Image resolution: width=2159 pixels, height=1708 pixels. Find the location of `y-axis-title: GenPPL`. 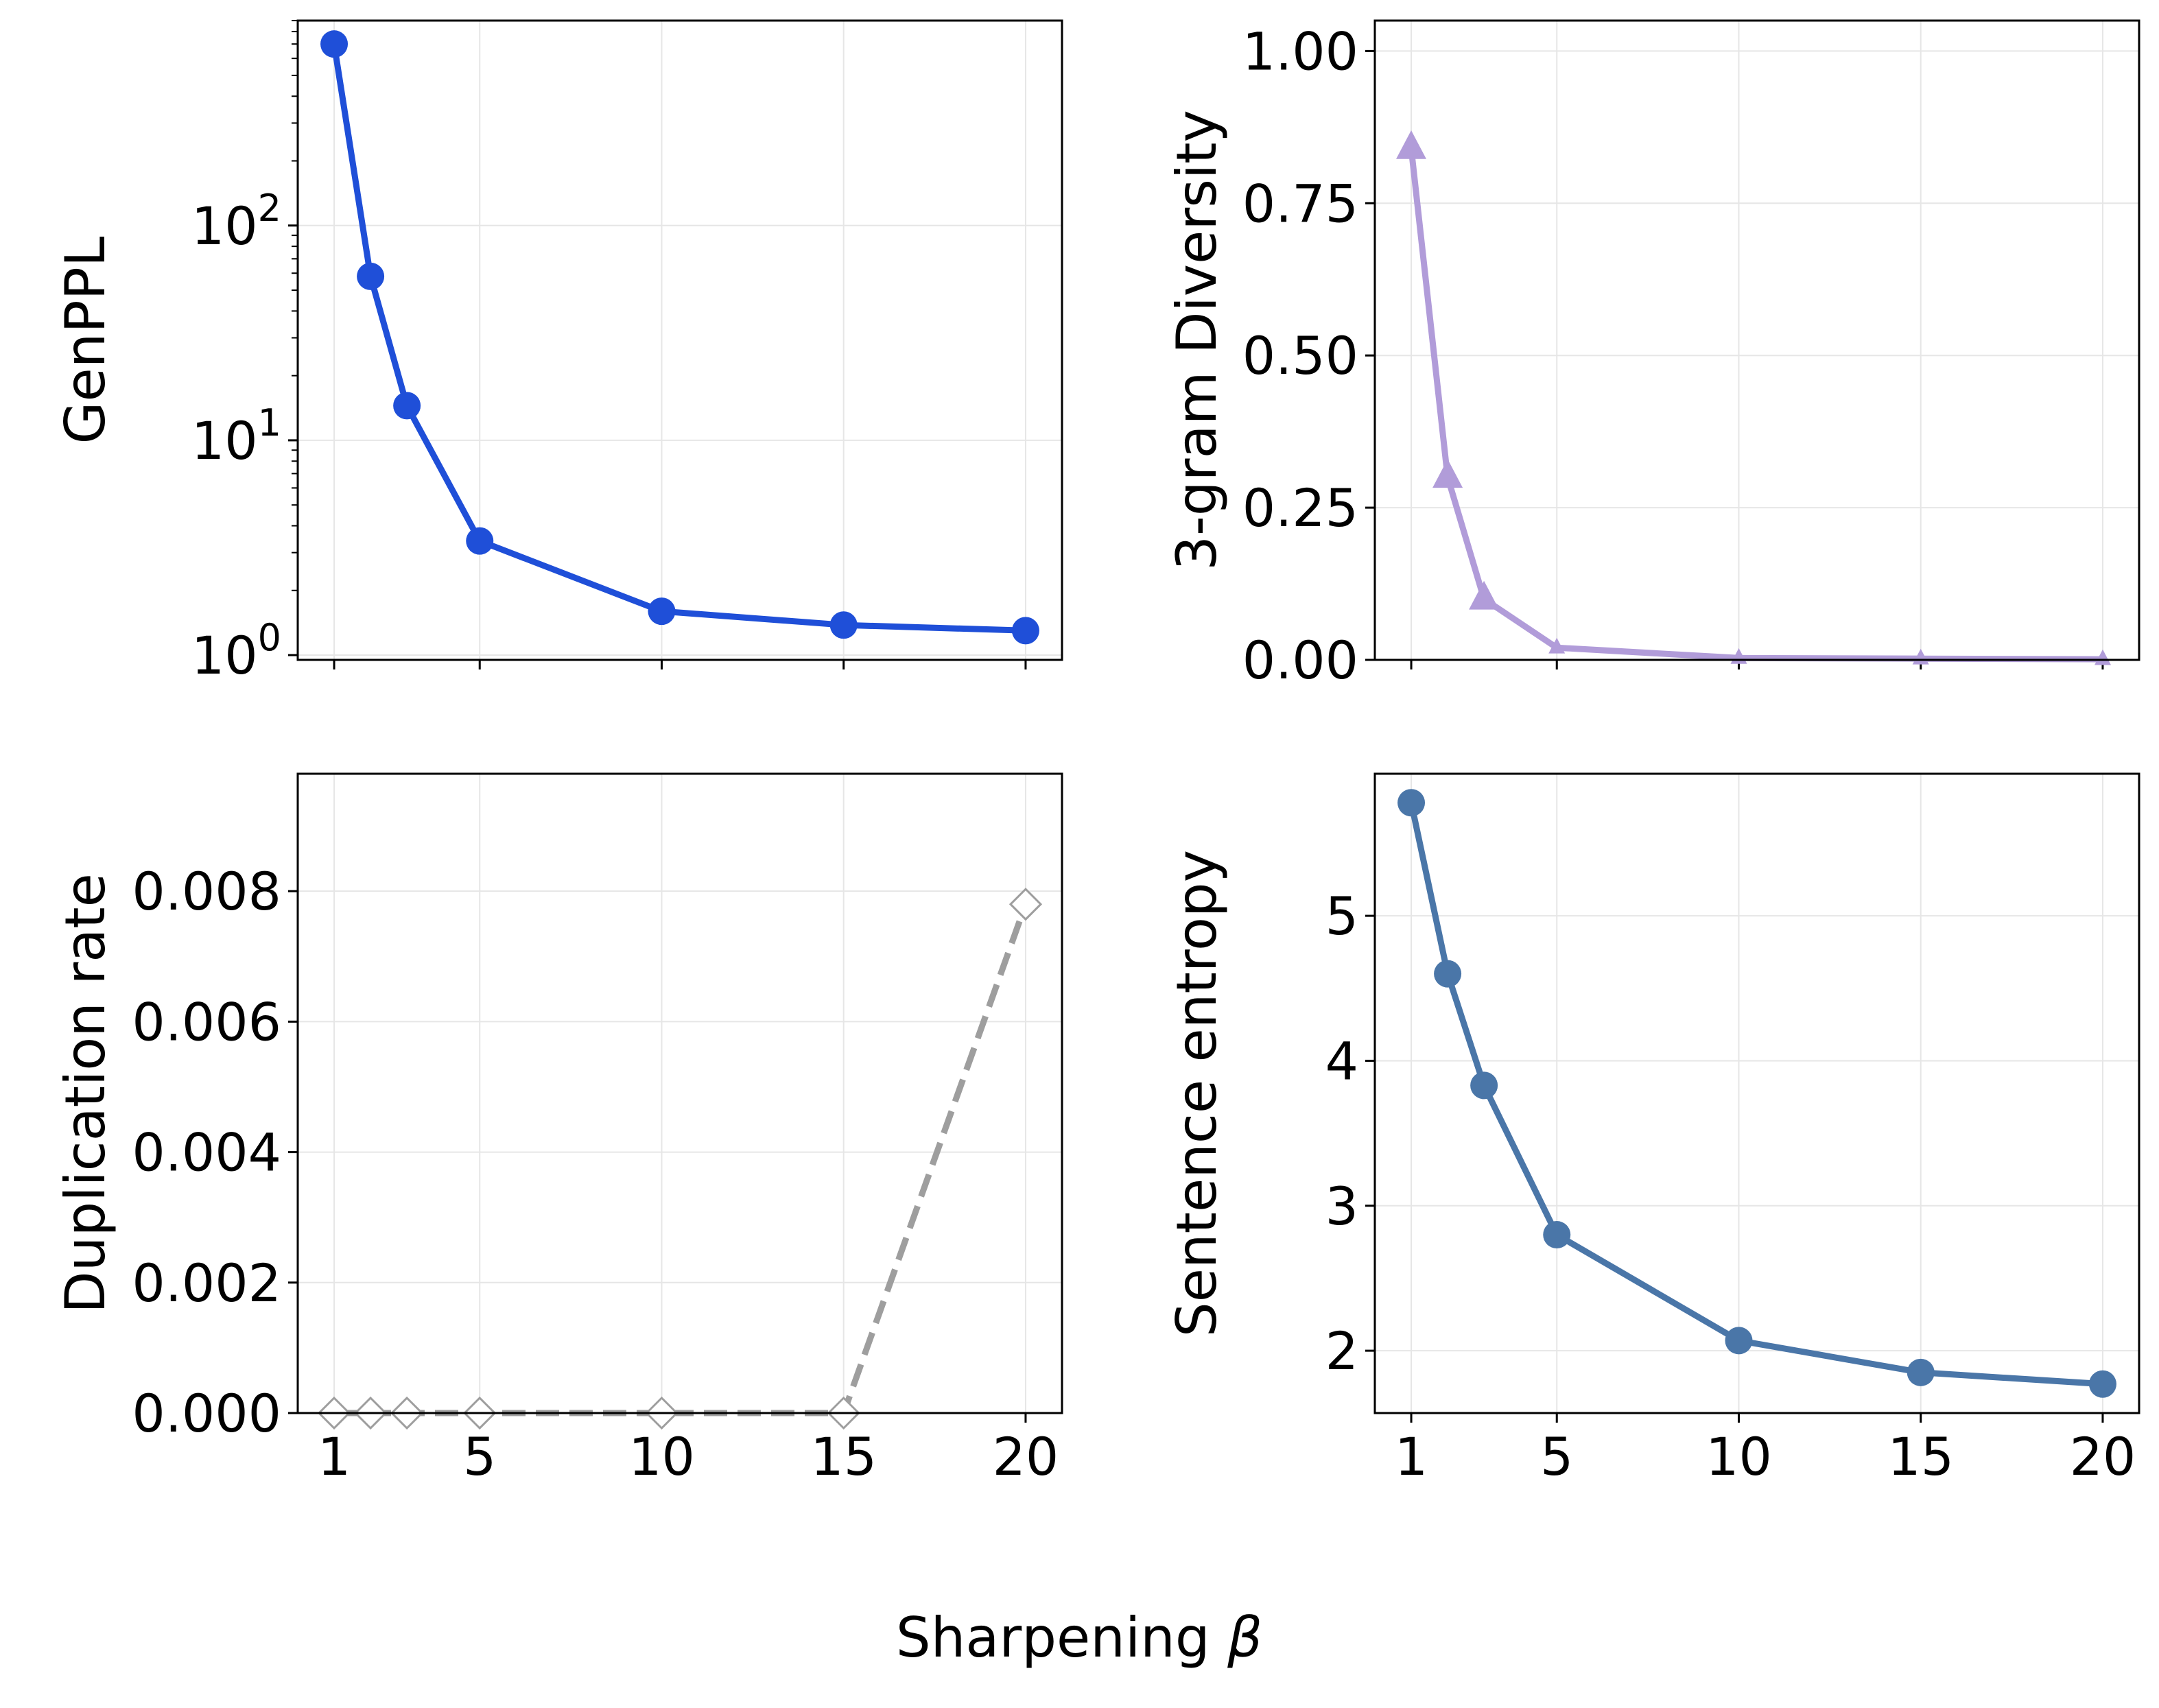

y-axis-title: GenPPL is located at coordinates (85, 340).